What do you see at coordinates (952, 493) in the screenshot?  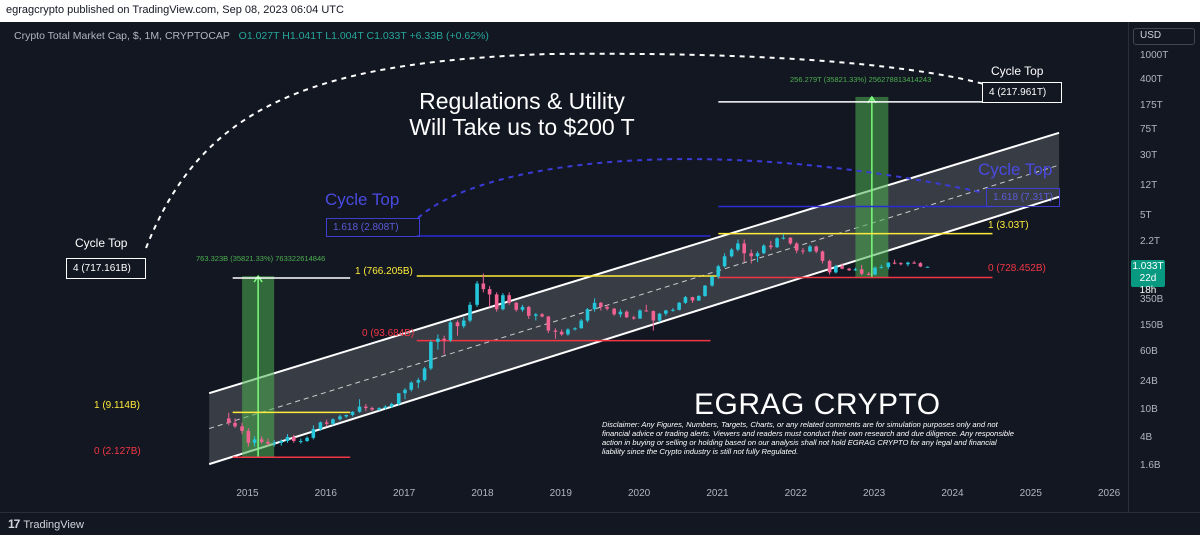 I see `time-tick-label: 2024` at bounding box center [952, 493].